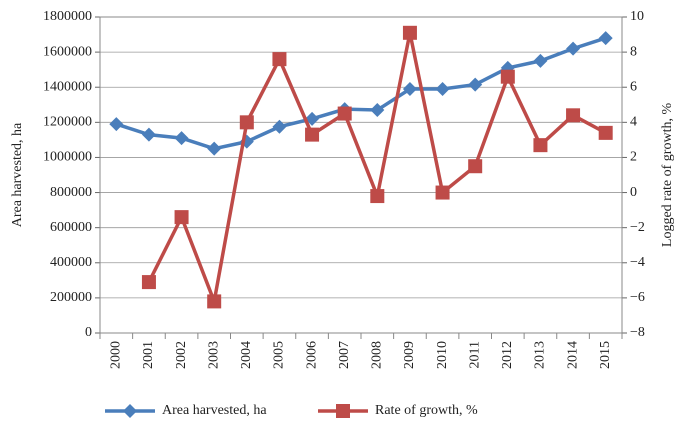 This screenshot has height=426, width=680. Describe the element at coordinates (71, 192) in the screenshot. I see `y-tick-label: 800000` at that location.